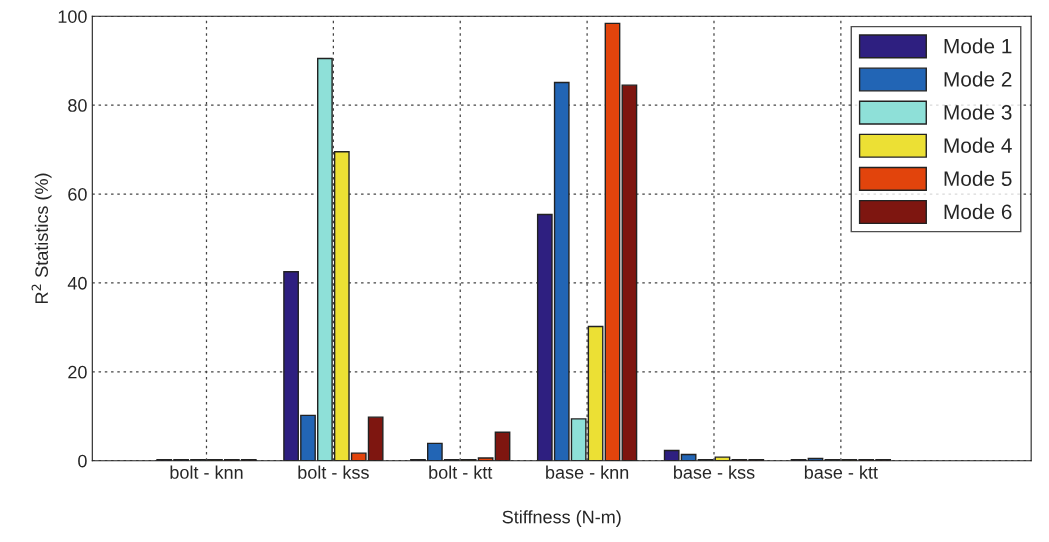  Describe the element at coordinates (978, 211) in the screenshot. I see `legend-label: Mode 6` at that location.